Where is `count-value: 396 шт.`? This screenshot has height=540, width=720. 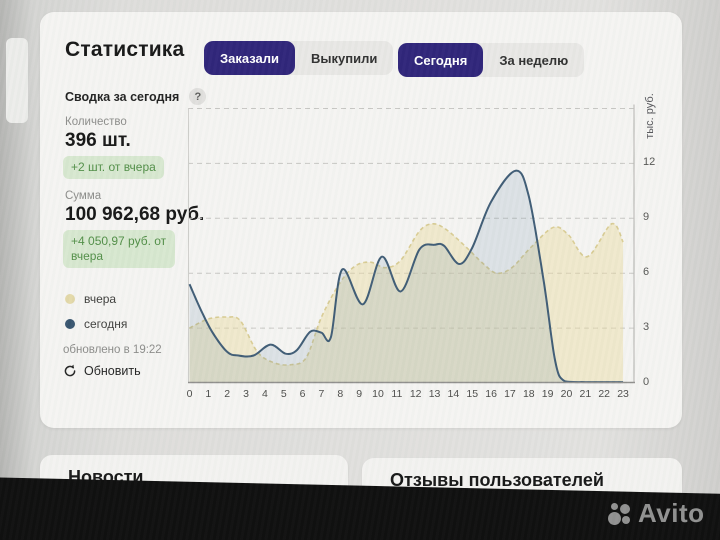
count-value: 396 шт. is located at coordinates (98, 140).